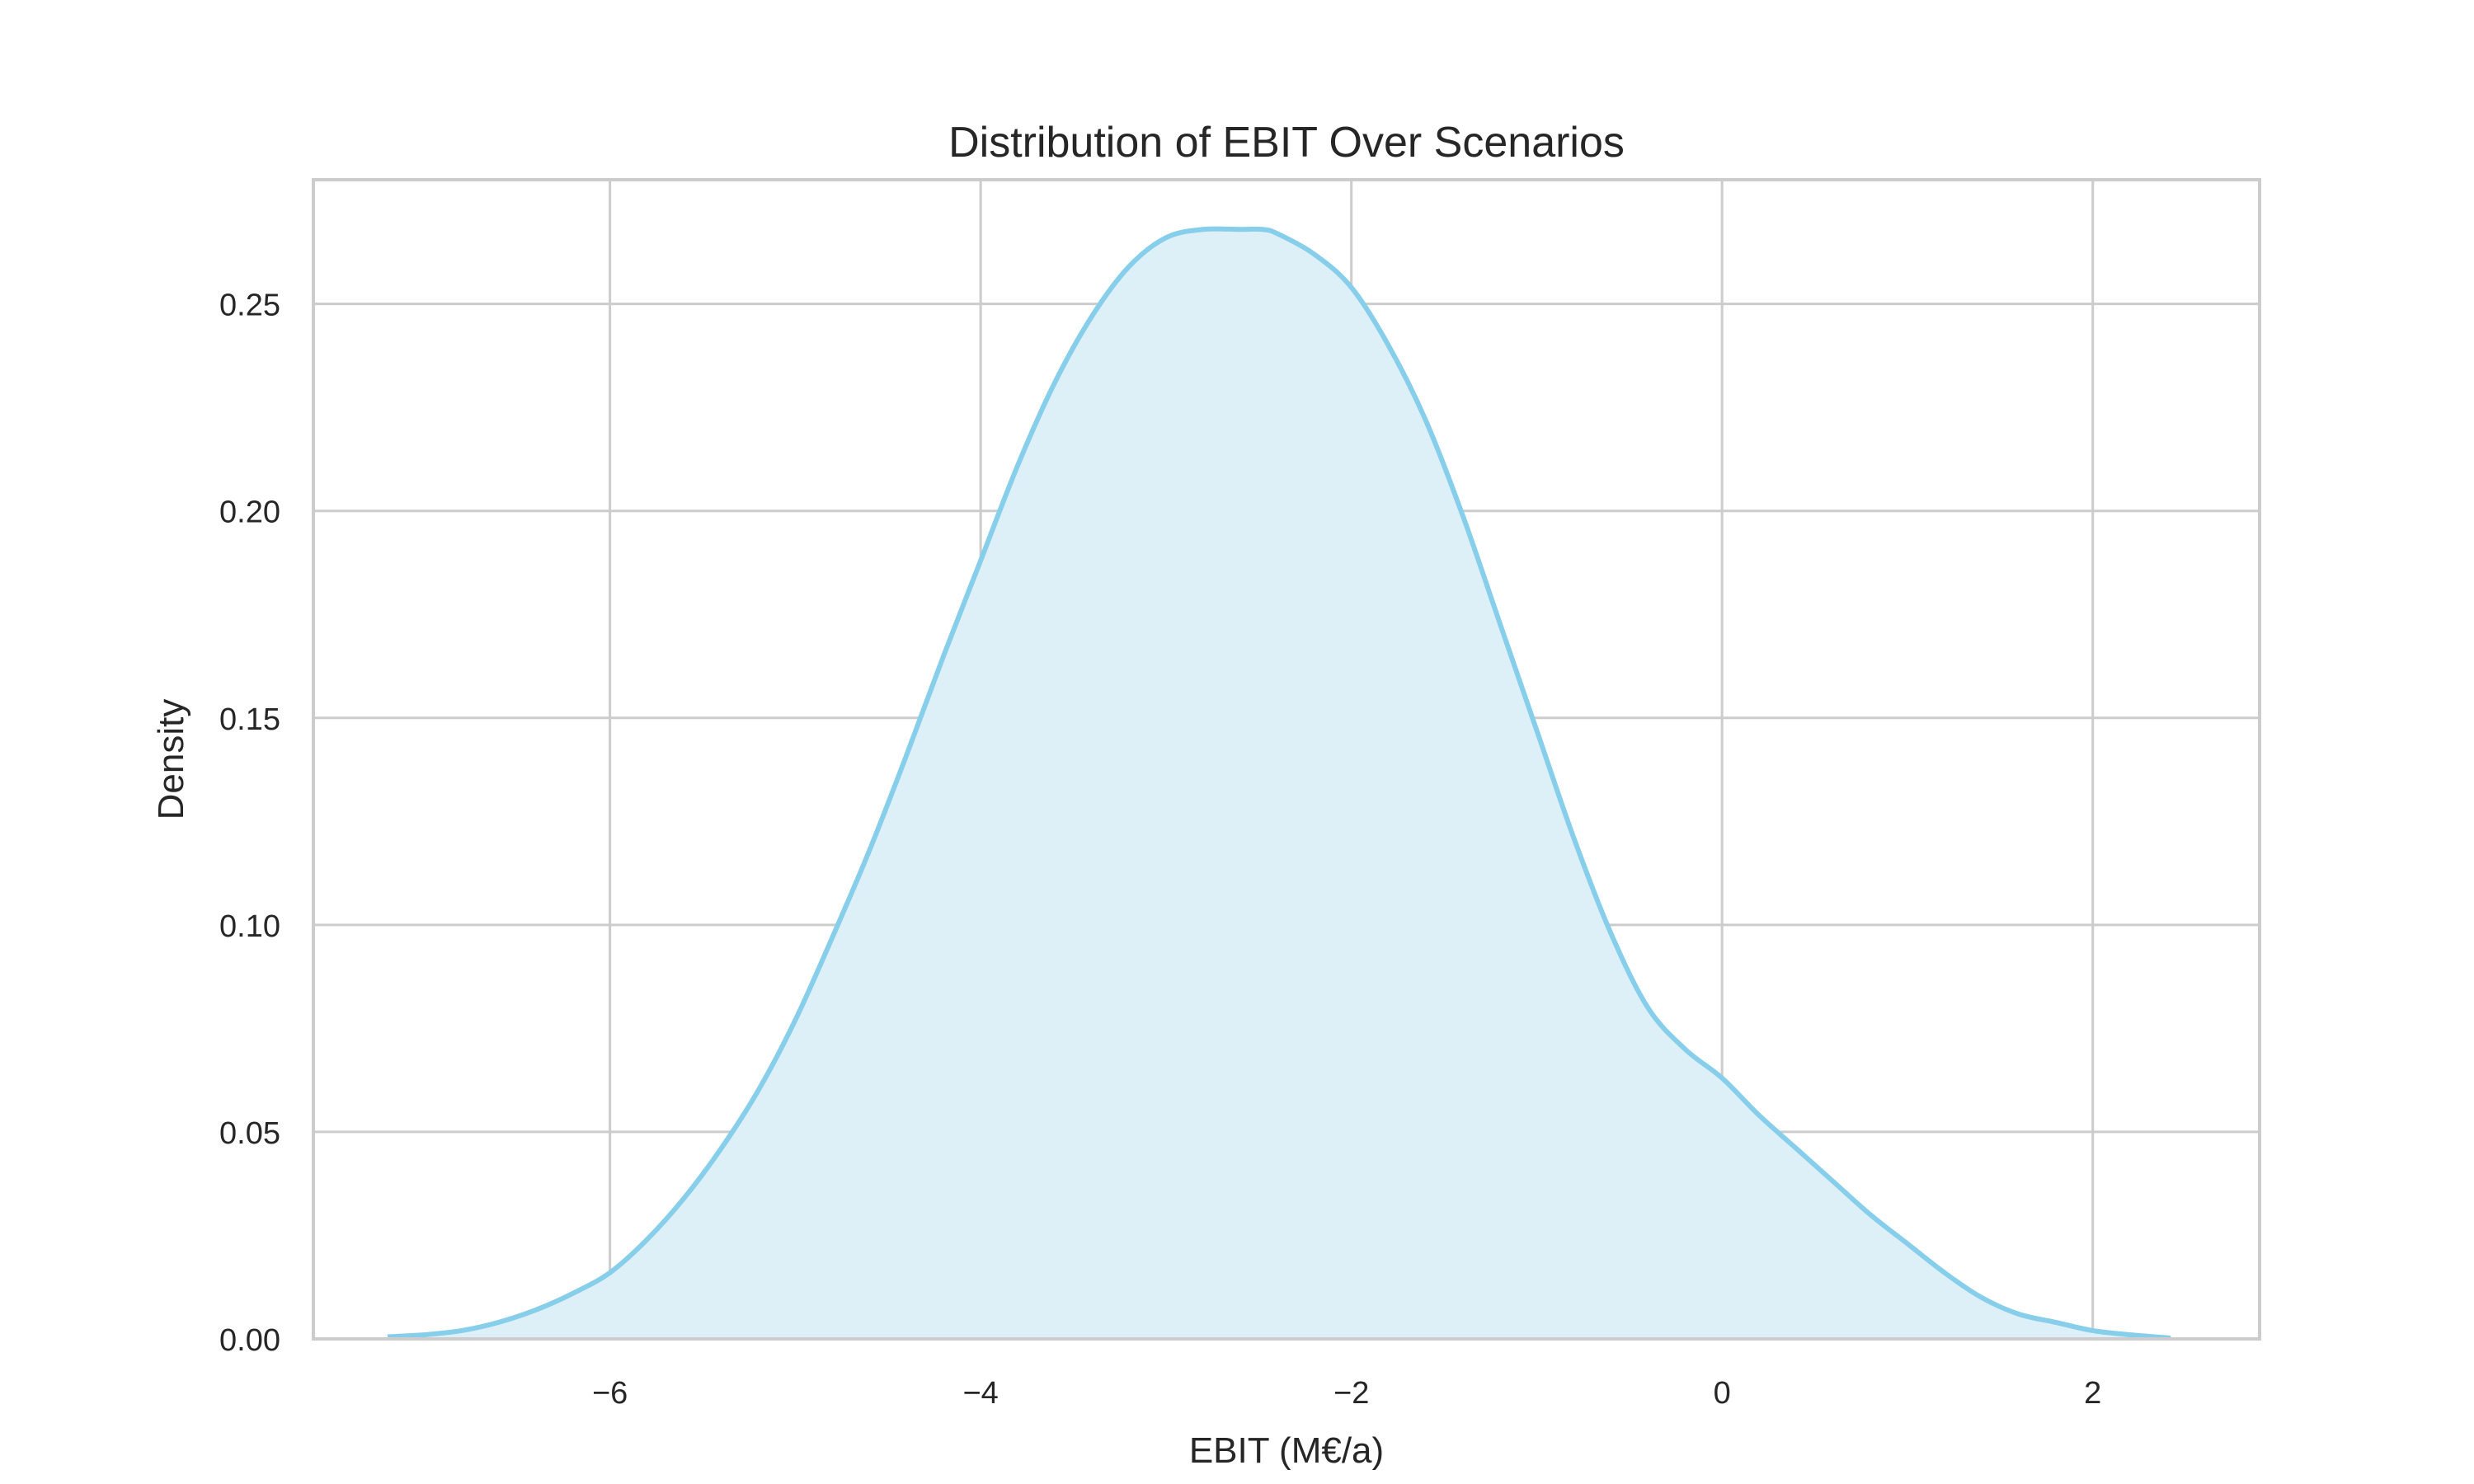 The height and width of the screenshot is (1484, 2474). Describe the element at coordinates (249, 306) in the screenshot. I see `y-tick-label: 0.25` at that location.